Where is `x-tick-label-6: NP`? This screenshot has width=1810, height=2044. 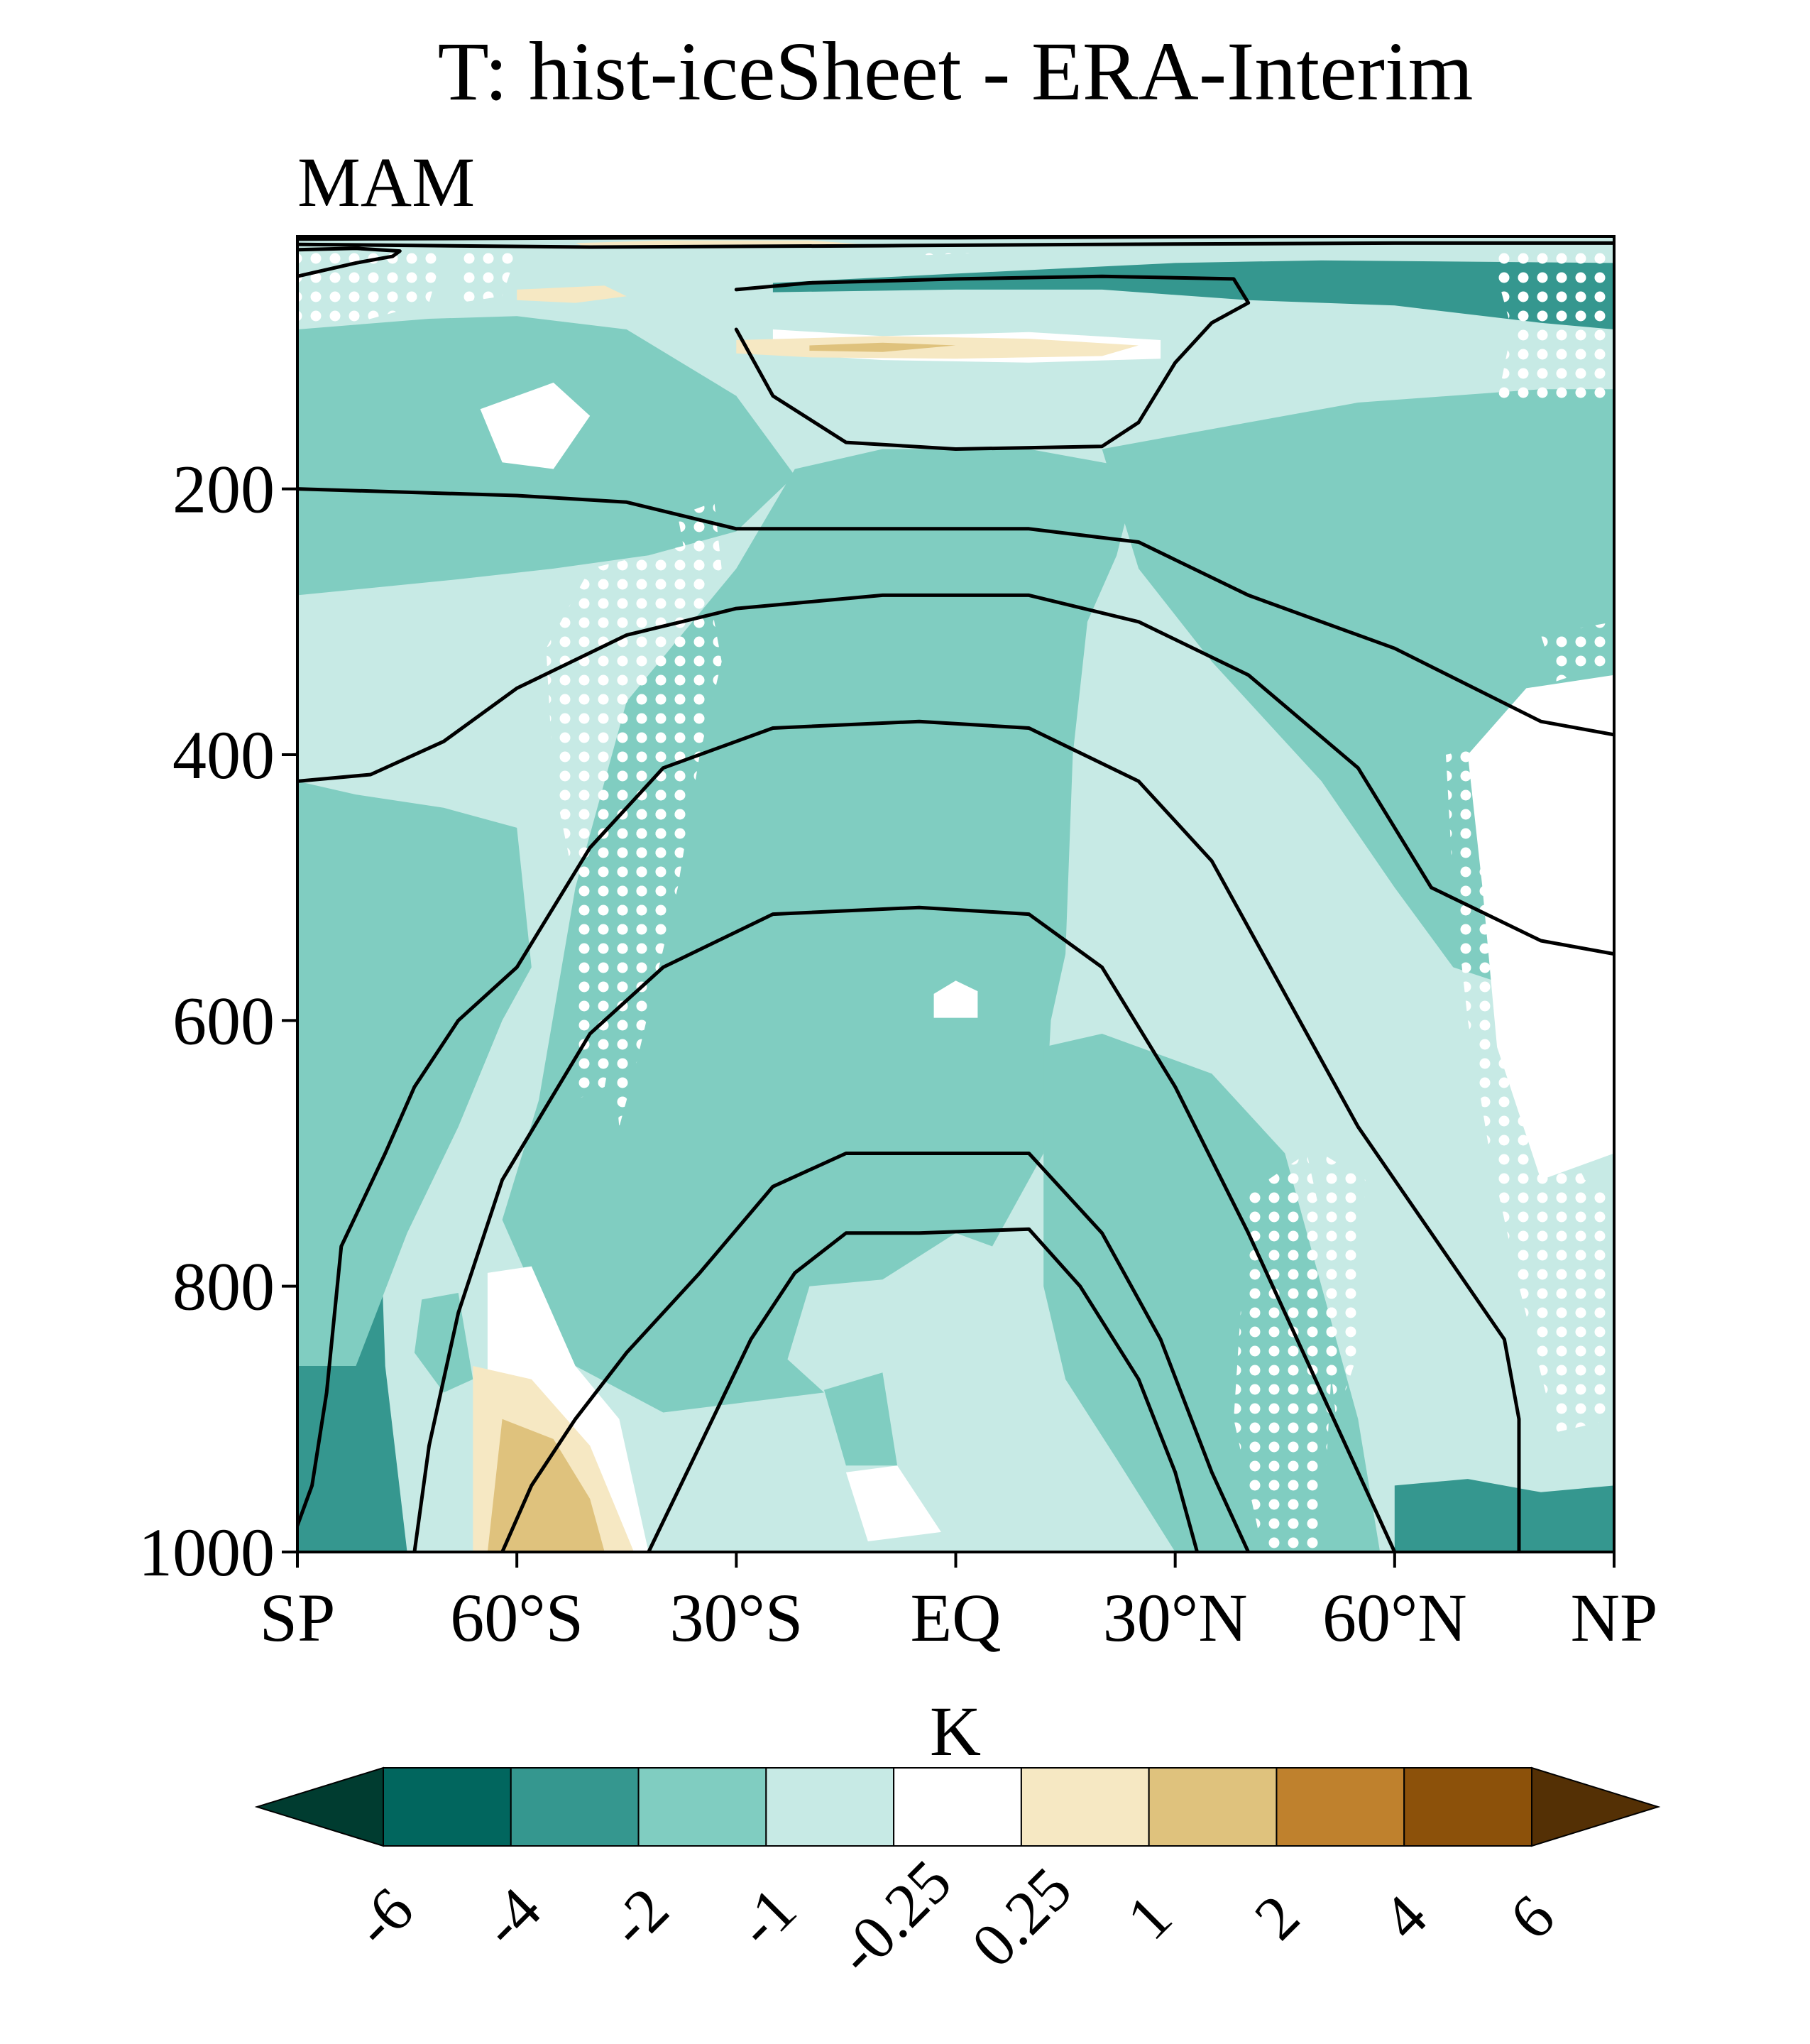
x-tick-label-6: NP is located at coordinates (1615, 1618).